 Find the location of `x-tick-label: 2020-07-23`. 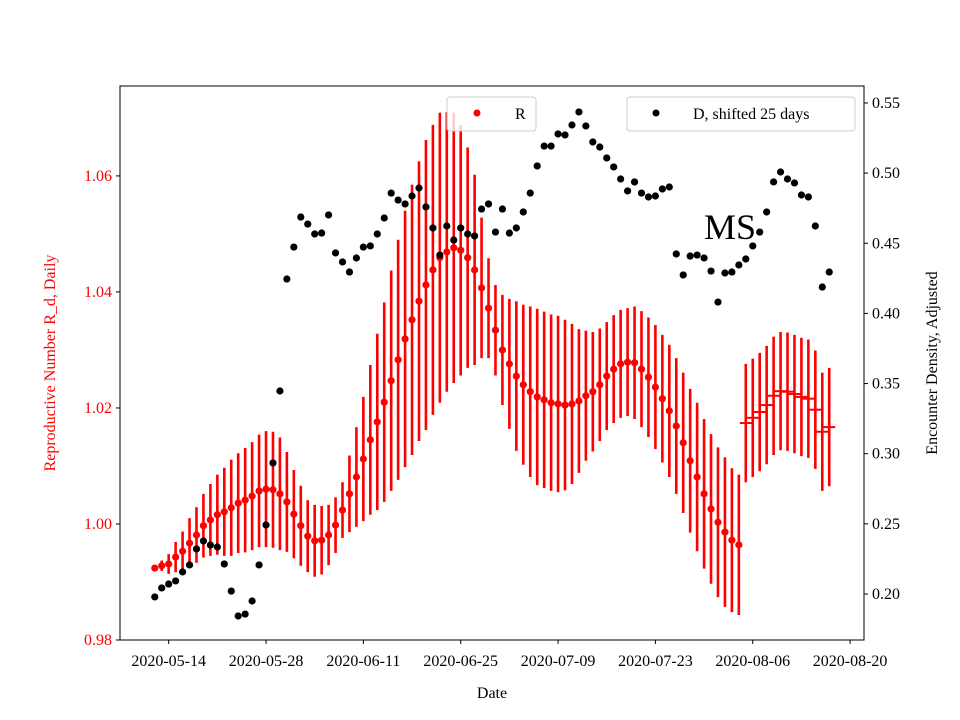

x-tick-label: 2020-07-23 is located at coordinates (655, 661).